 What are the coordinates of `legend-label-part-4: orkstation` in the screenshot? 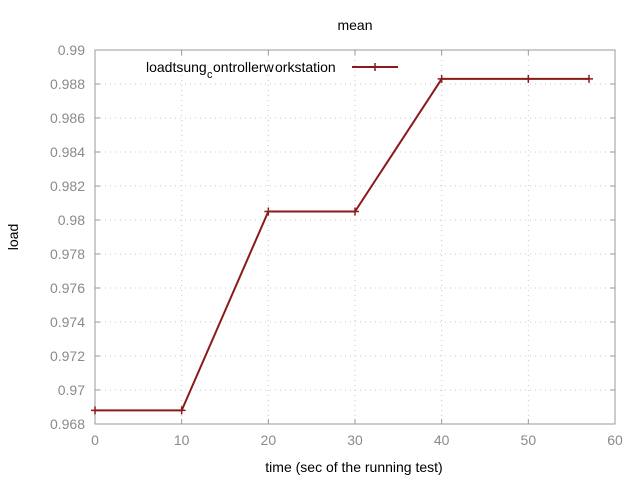 It's located at (305, 67).